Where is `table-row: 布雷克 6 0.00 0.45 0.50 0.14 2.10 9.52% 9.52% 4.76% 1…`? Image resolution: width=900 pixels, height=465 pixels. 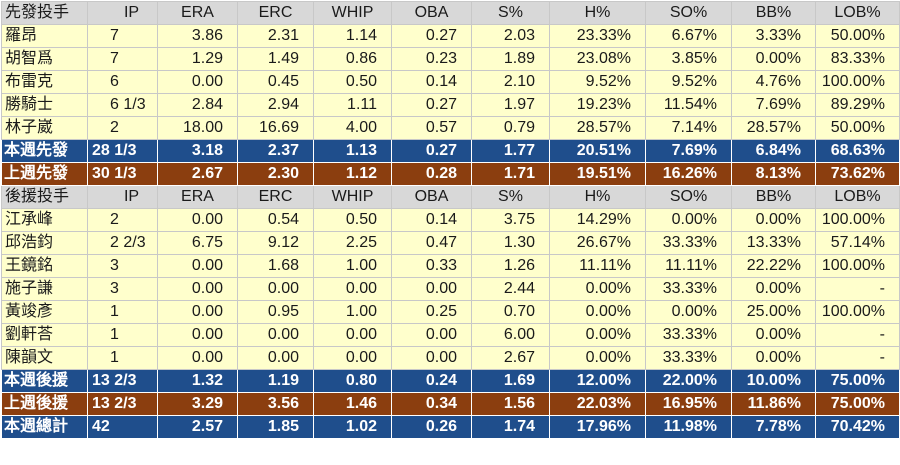 table-row: 布雷克 6 0.00 0.45 0.50 0.14 2.10 9.52% 9.52% 4.76% 1… is located at coordinates (450, 82).